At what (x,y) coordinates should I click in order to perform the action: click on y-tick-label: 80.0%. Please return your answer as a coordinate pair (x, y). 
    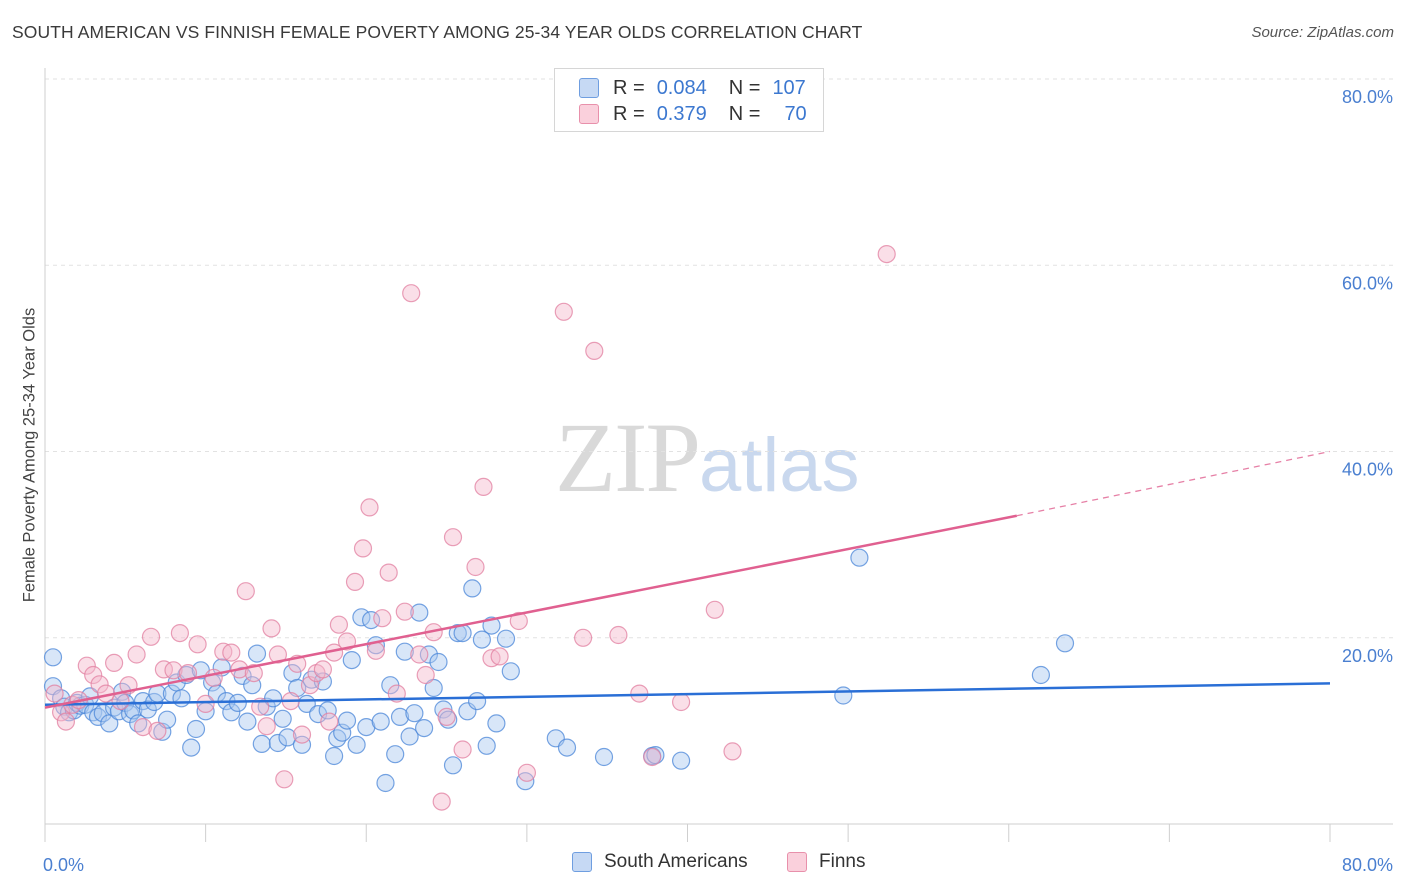
    Looking at the image, I should click on (1367, 97).